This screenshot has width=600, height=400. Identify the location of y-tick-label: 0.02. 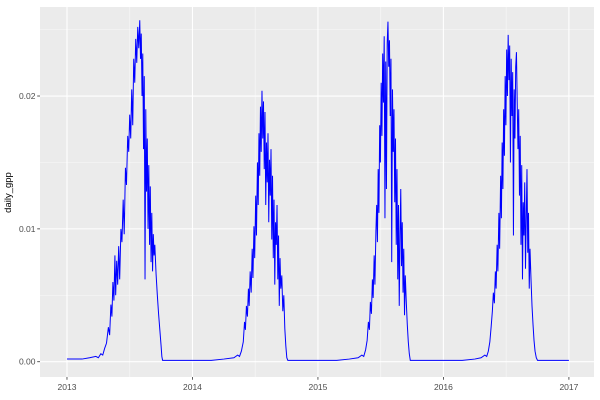
(27, 96).